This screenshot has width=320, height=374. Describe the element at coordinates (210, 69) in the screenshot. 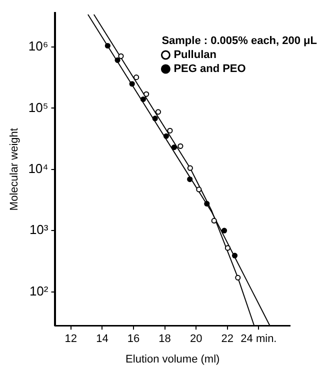

I see `legend-label: PEG and PEO` at that location.